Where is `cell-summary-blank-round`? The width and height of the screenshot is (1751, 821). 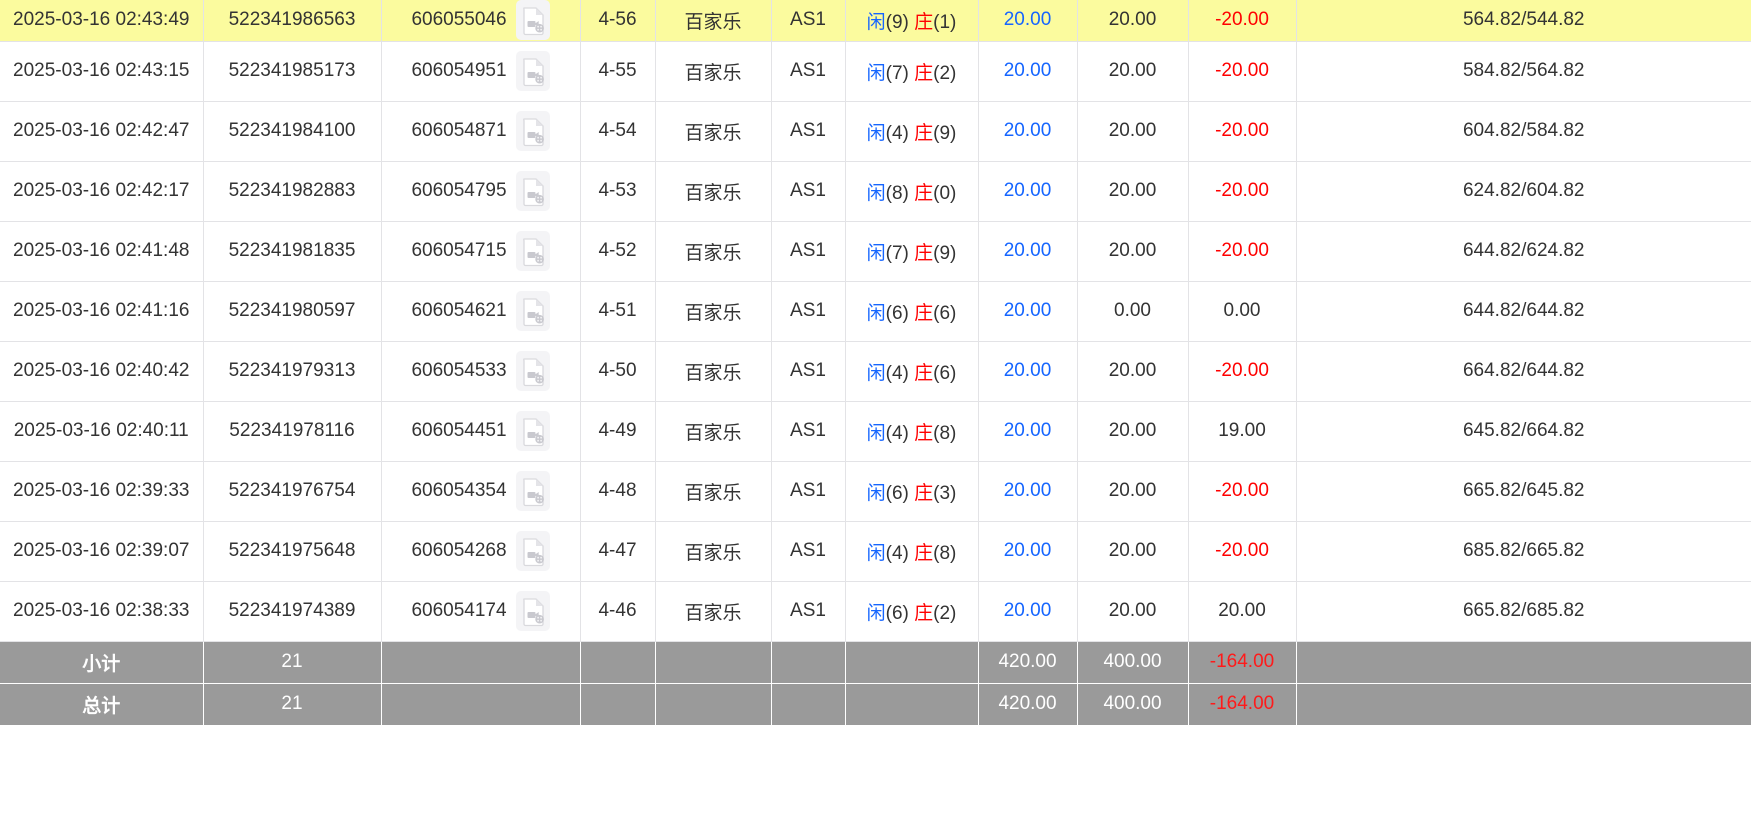
cell-summary-blank-round is located at coordinates (481, 704).